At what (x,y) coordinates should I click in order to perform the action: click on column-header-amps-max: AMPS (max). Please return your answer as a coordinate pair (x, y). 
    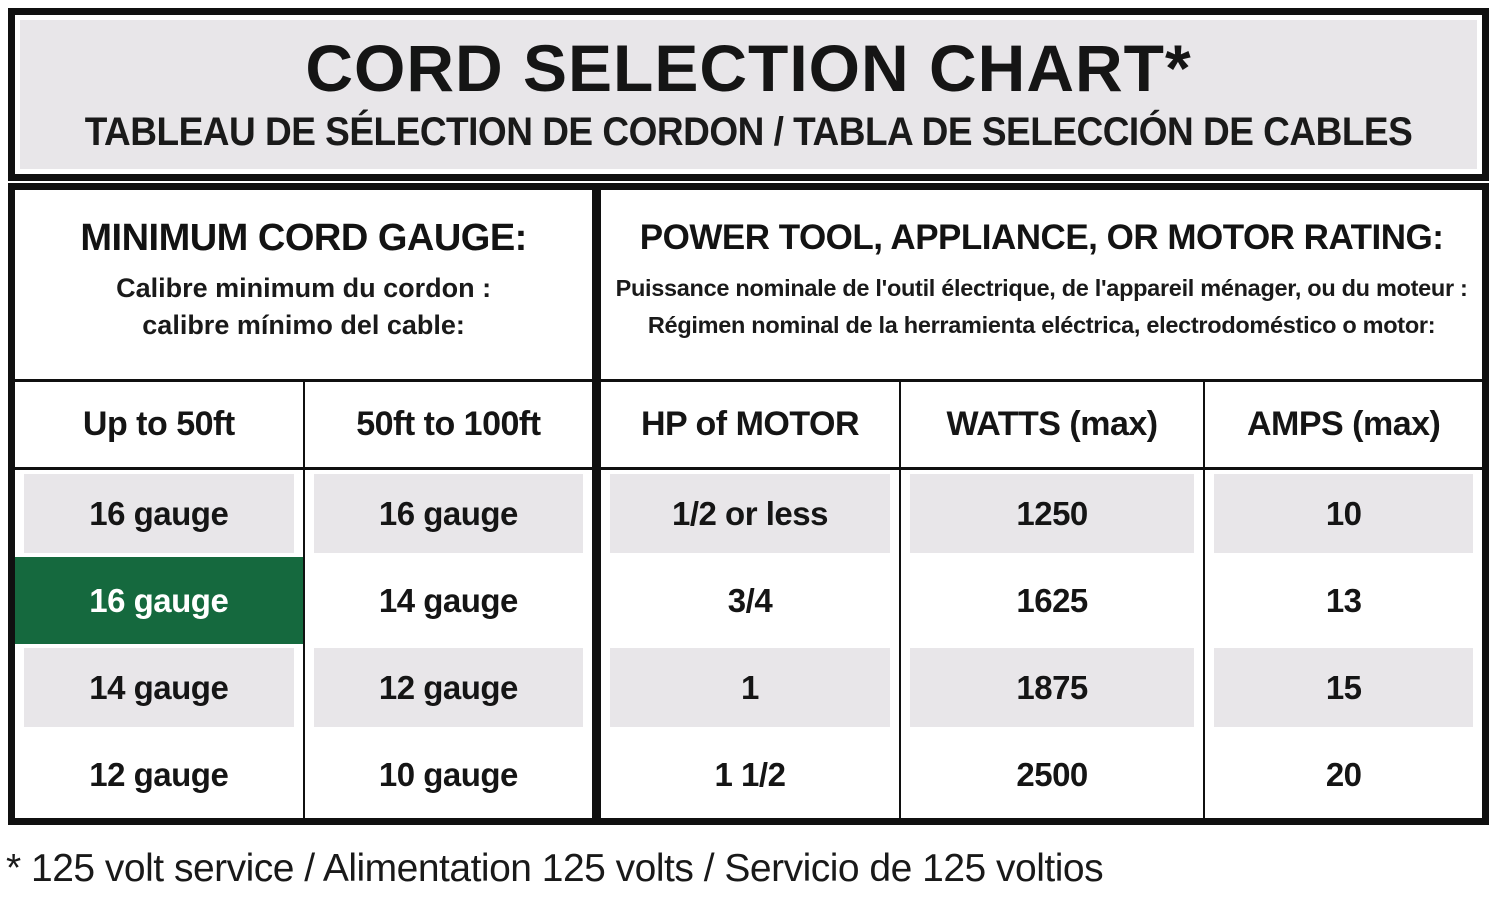
    Looking at the image, I should click on (1343, 426).